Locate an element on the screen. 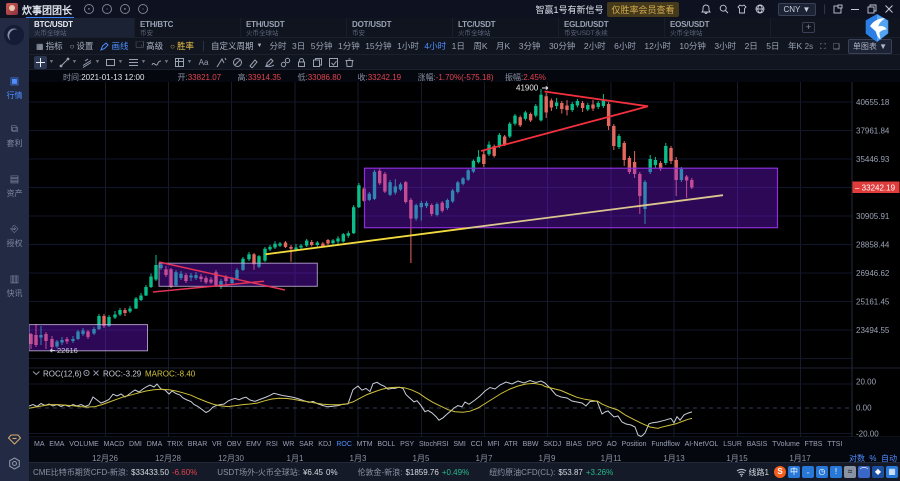 The width and height of the screenshot is (900, 481). svg-text: 30905.91 is located at coordinates (873, 216).